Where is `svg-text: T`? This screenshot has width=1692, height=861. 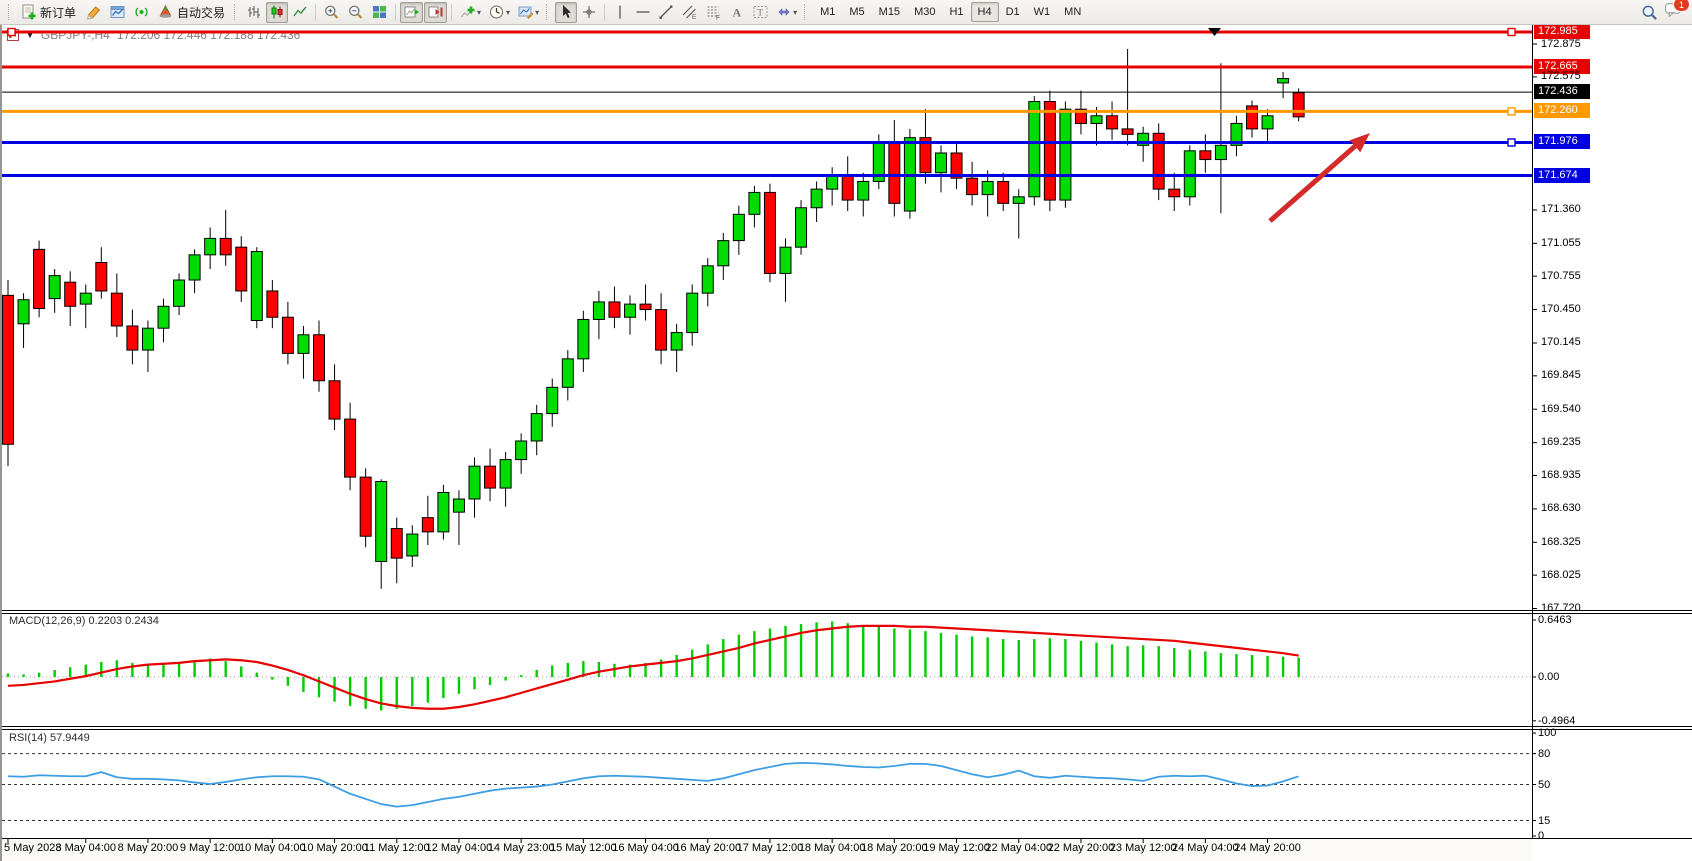
svg-text: T is located at coordinates (760, 14).